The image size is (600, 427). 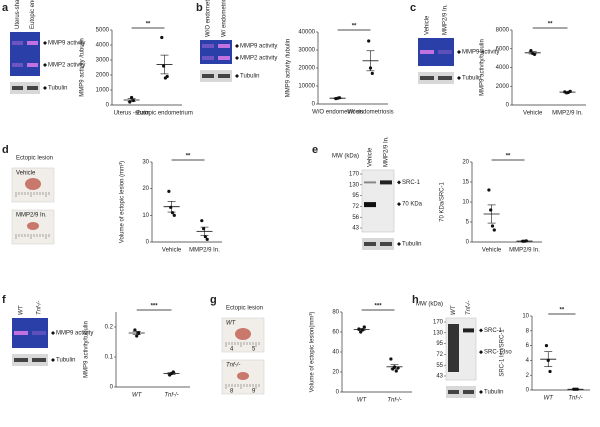 What do you see at coordinates (5, 8) in the screenshot?
I see `panel-label: a` at bounding box center [5, 8].